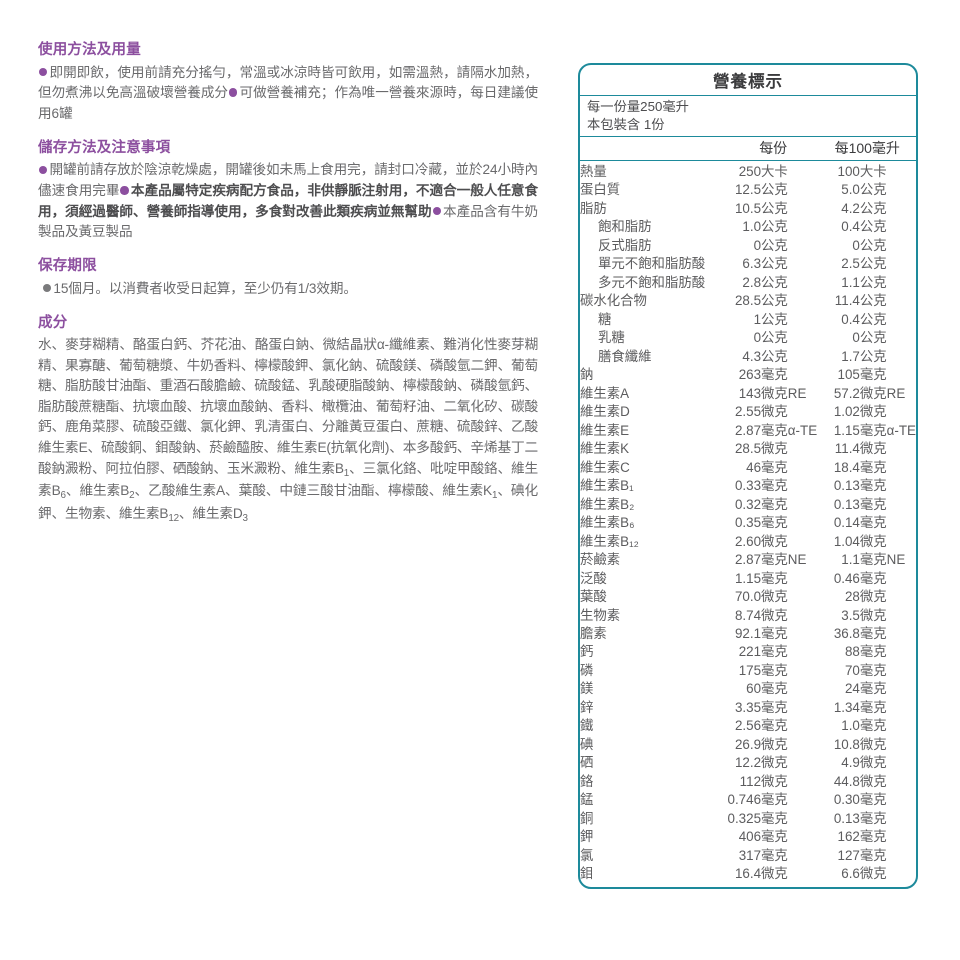  What do you see at coordinates (856, 338) in the screenshot?
I see `per-100ml-value: 0` at bounding box center [856, 338].